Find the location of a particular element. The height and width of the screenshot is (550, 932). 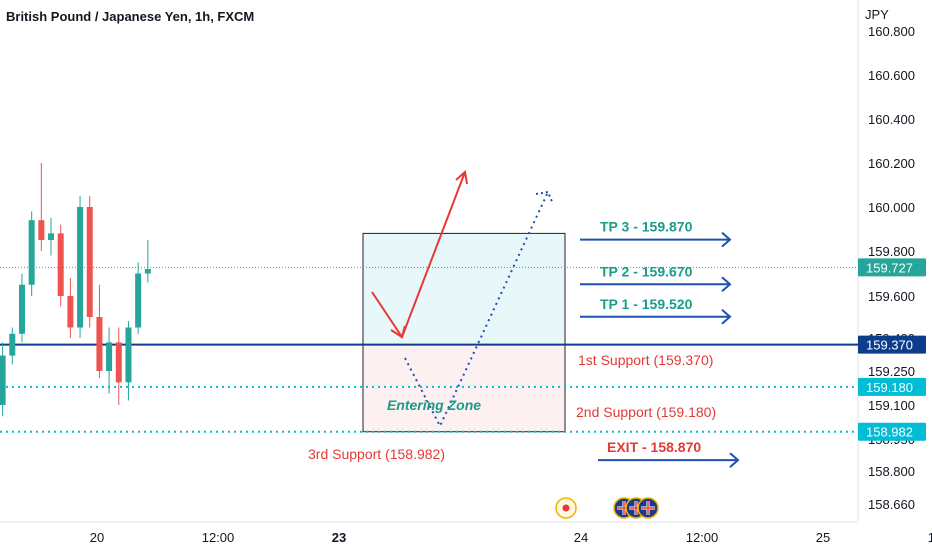

y-tick-label: 160.000 is located at coordinates (891, 207).